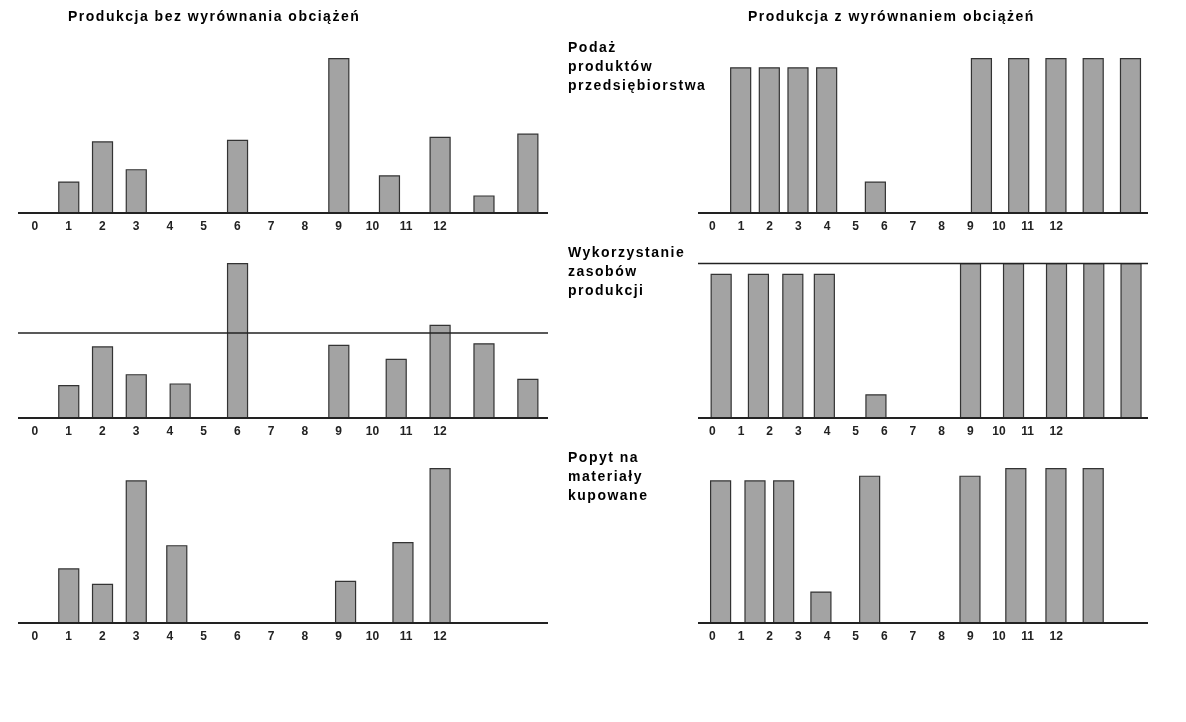 The image size is (1186, 722). What do you see at coordinates (214, 17) in the screenshot?
I see `chart-title: Produkcja bez wyrównania obciążeń` at bounding box center [214, 17].